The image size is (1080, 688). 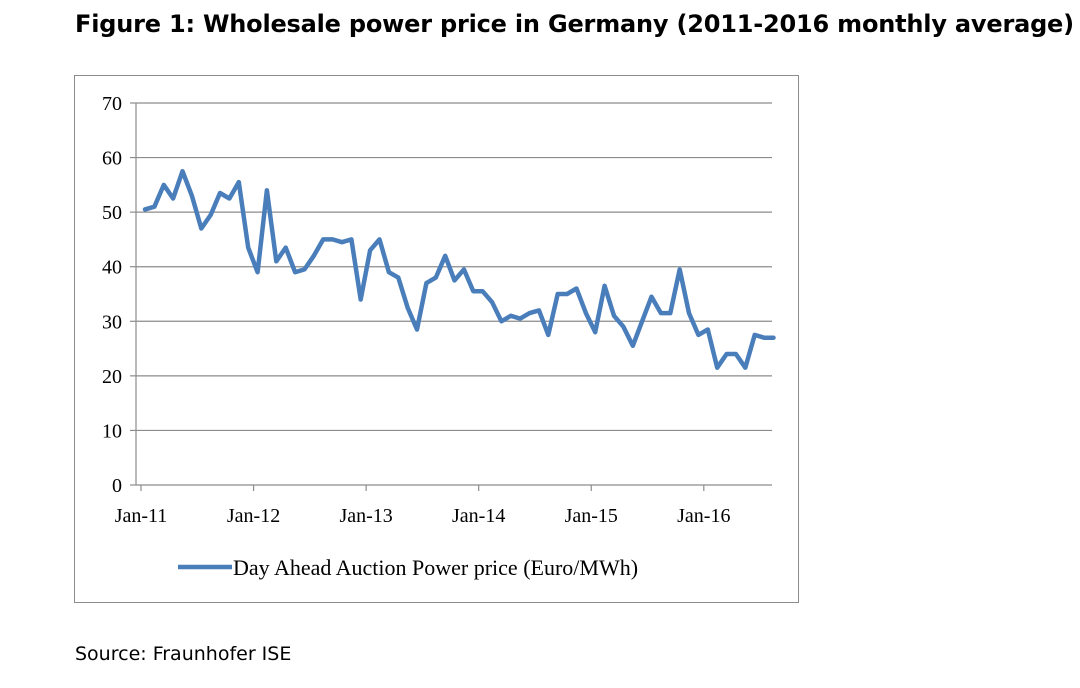 What do you see at coordinates (591, 516) in the screenshot?
I see `x-tick-label: Jan-15` at bounding box center [591, 516].